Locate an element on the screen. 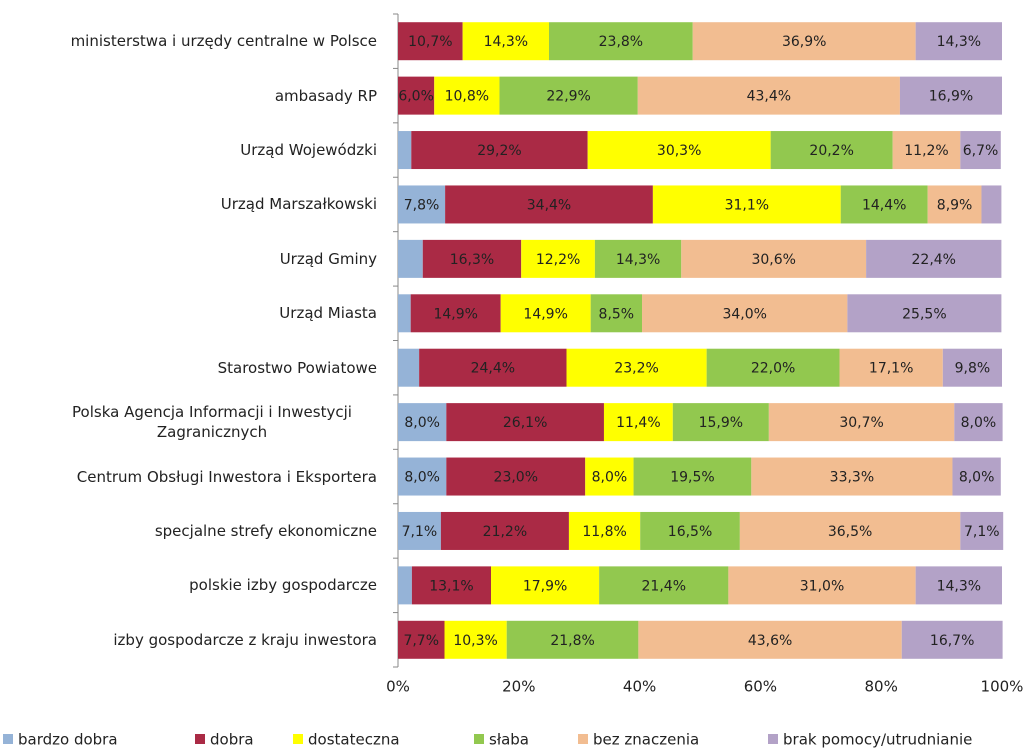 Image resolution: width=1025 pixels, height=751 pixels. data-label: 17,9% is located at coordinates (545, 586).